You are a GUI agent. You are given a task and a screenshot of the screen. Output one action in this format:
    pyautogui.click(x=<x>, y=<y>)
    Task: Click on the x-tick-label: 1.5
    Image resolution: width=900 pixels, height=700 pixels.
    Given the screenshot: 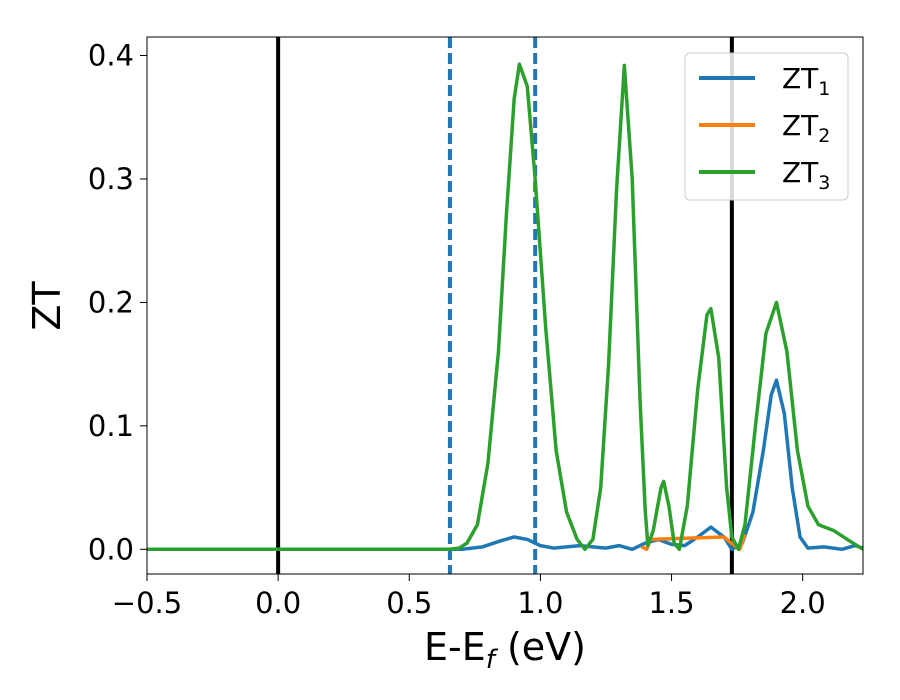 What is the action you would take?
    pyautogui.click(x=671, y=603)
    